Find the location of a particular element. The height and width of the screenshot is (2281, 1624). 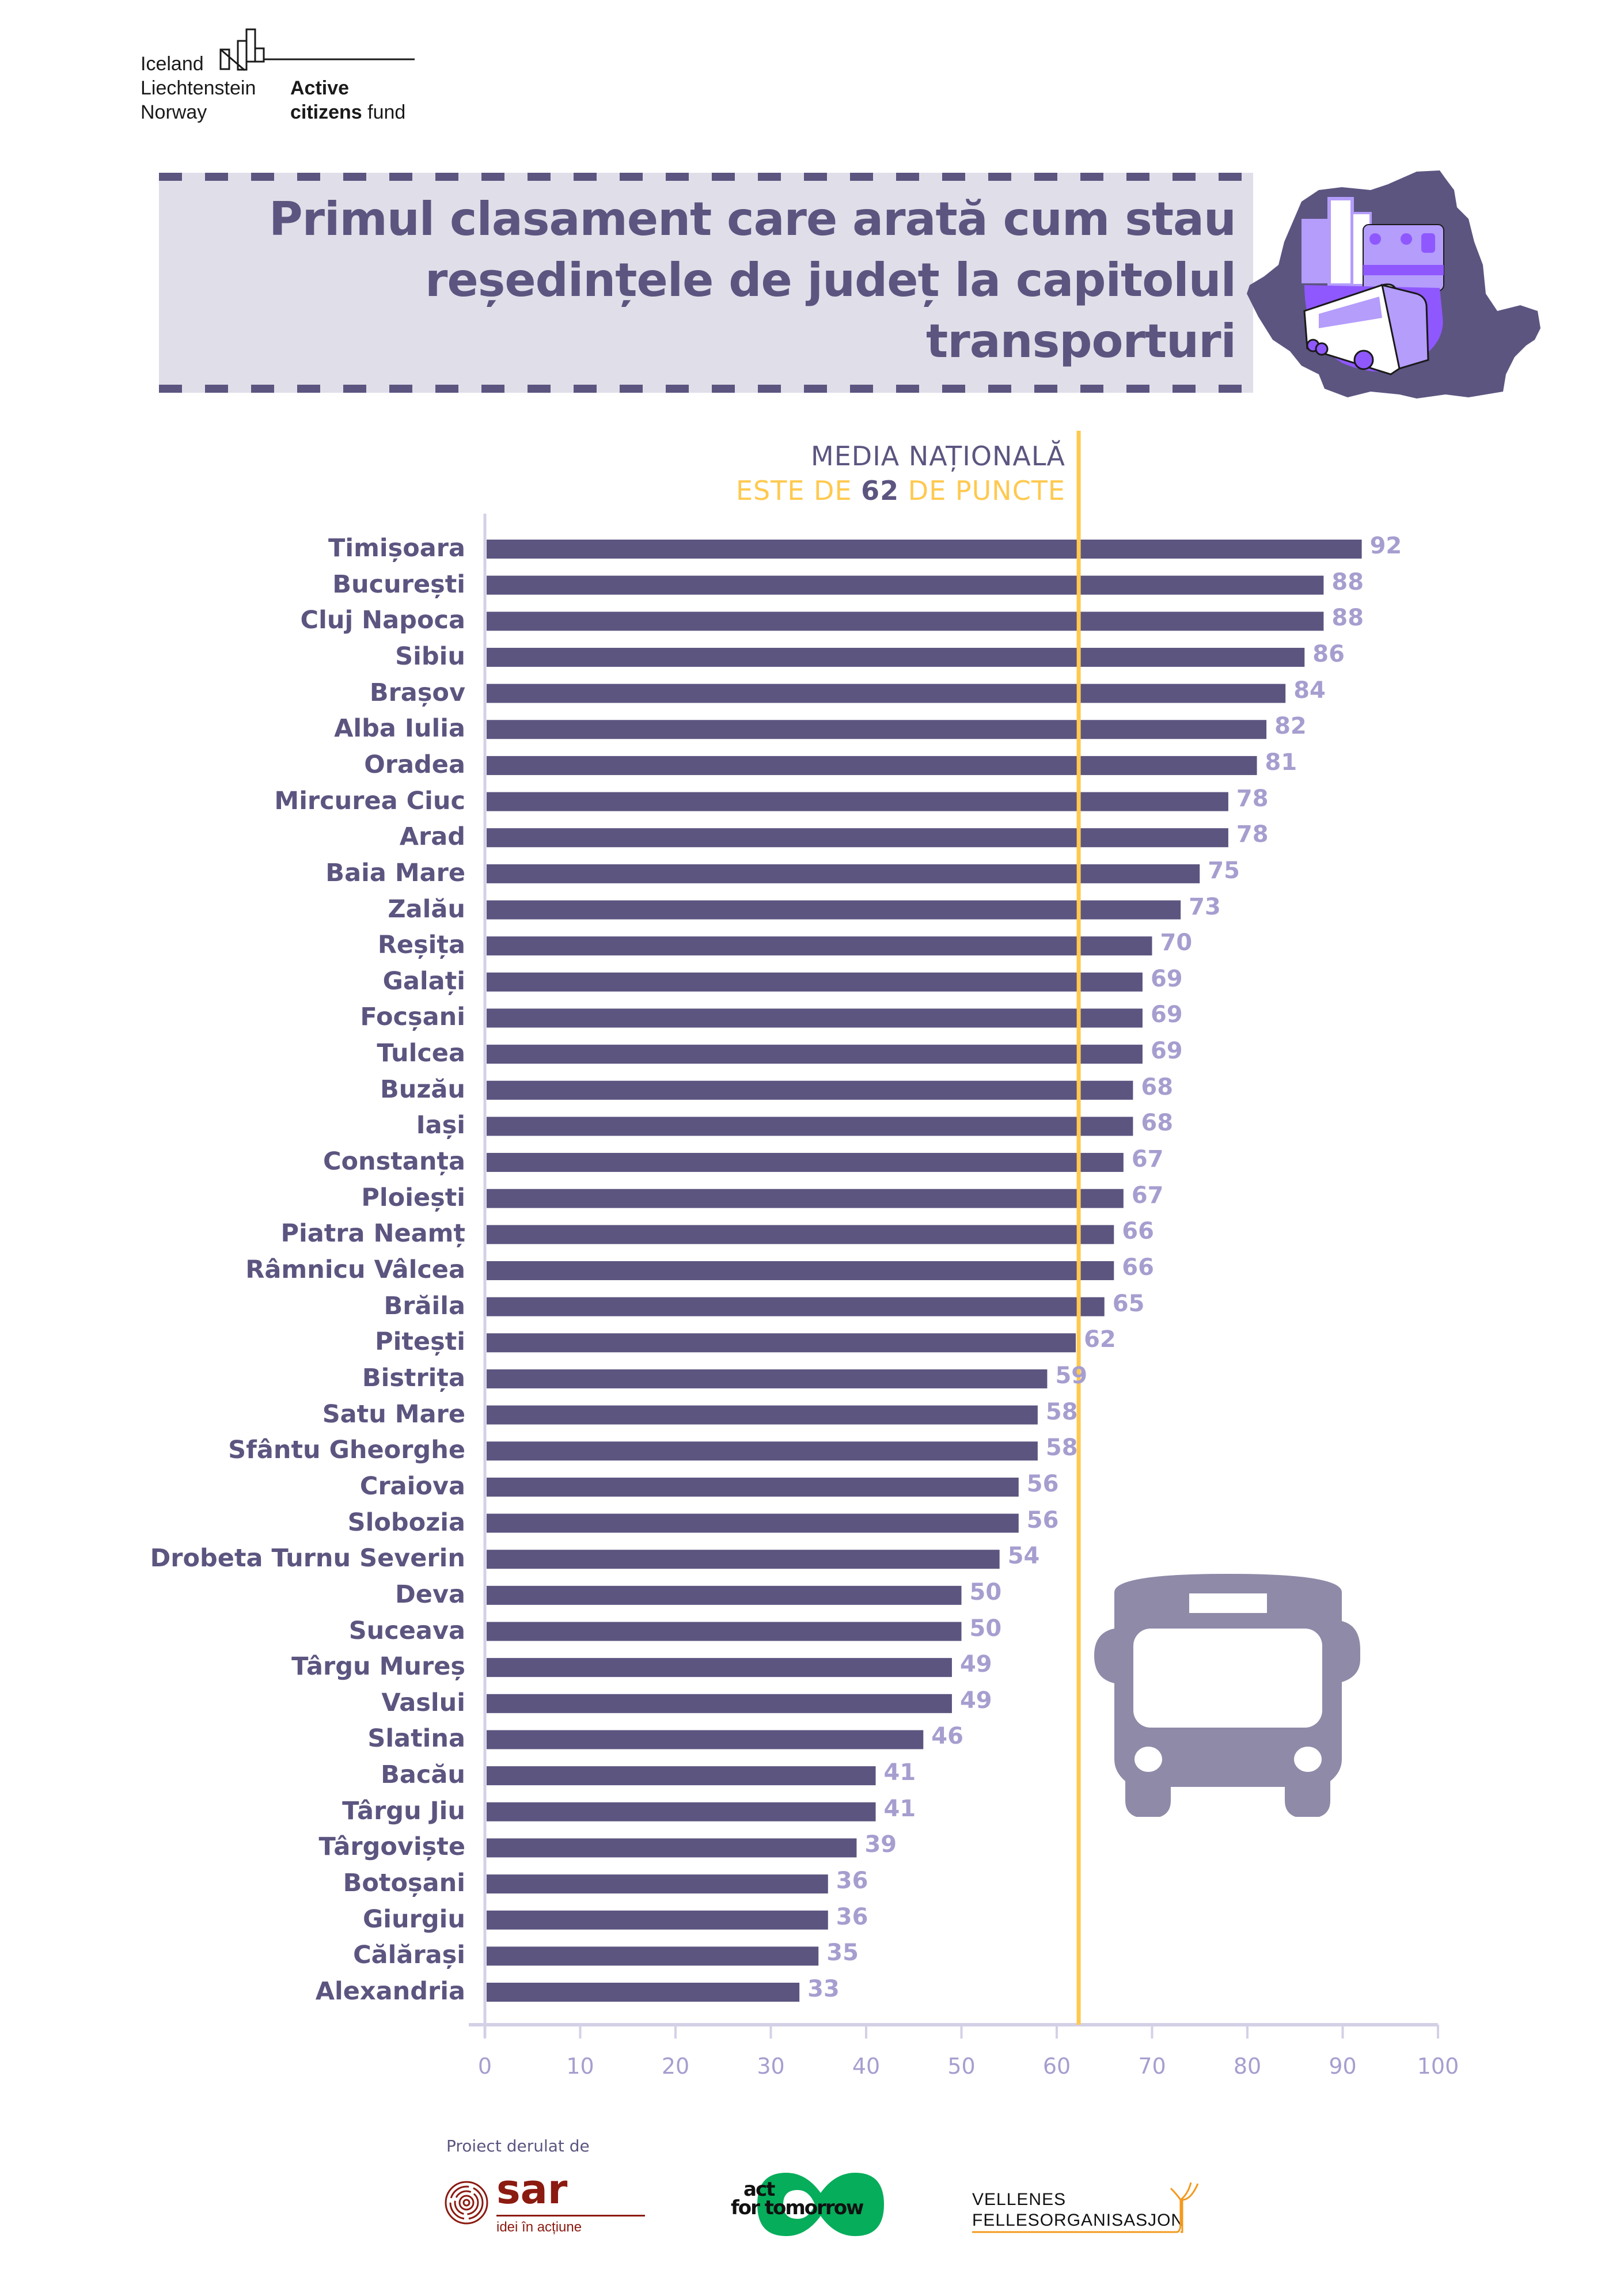

romania-map-bus-illustration-icon is located at coordinates (1393, 284).